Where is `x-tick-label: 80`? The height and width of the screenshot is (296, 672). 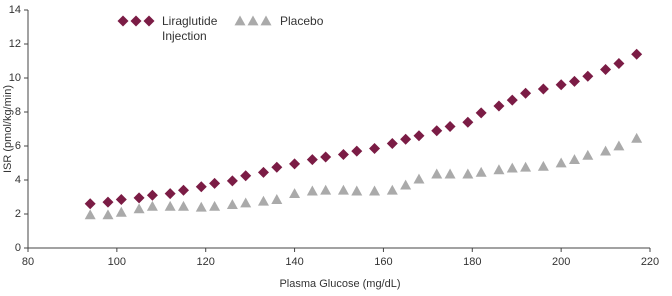
x-tick-label: 80 is located at coordinates (28, 262).